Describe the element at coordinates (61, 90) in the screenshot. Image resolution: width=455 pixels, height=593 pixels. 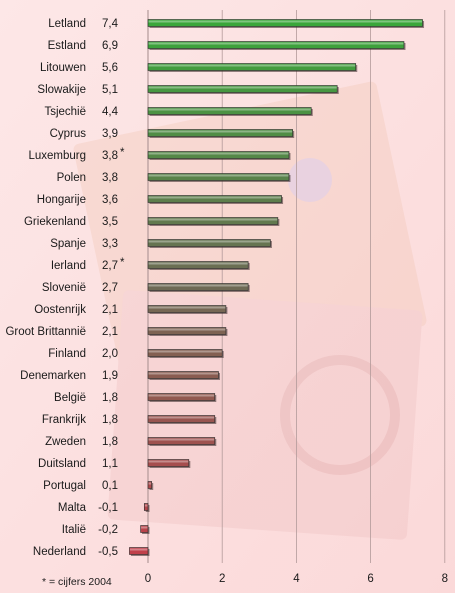
I see `category-label: Slowakije` at that location.